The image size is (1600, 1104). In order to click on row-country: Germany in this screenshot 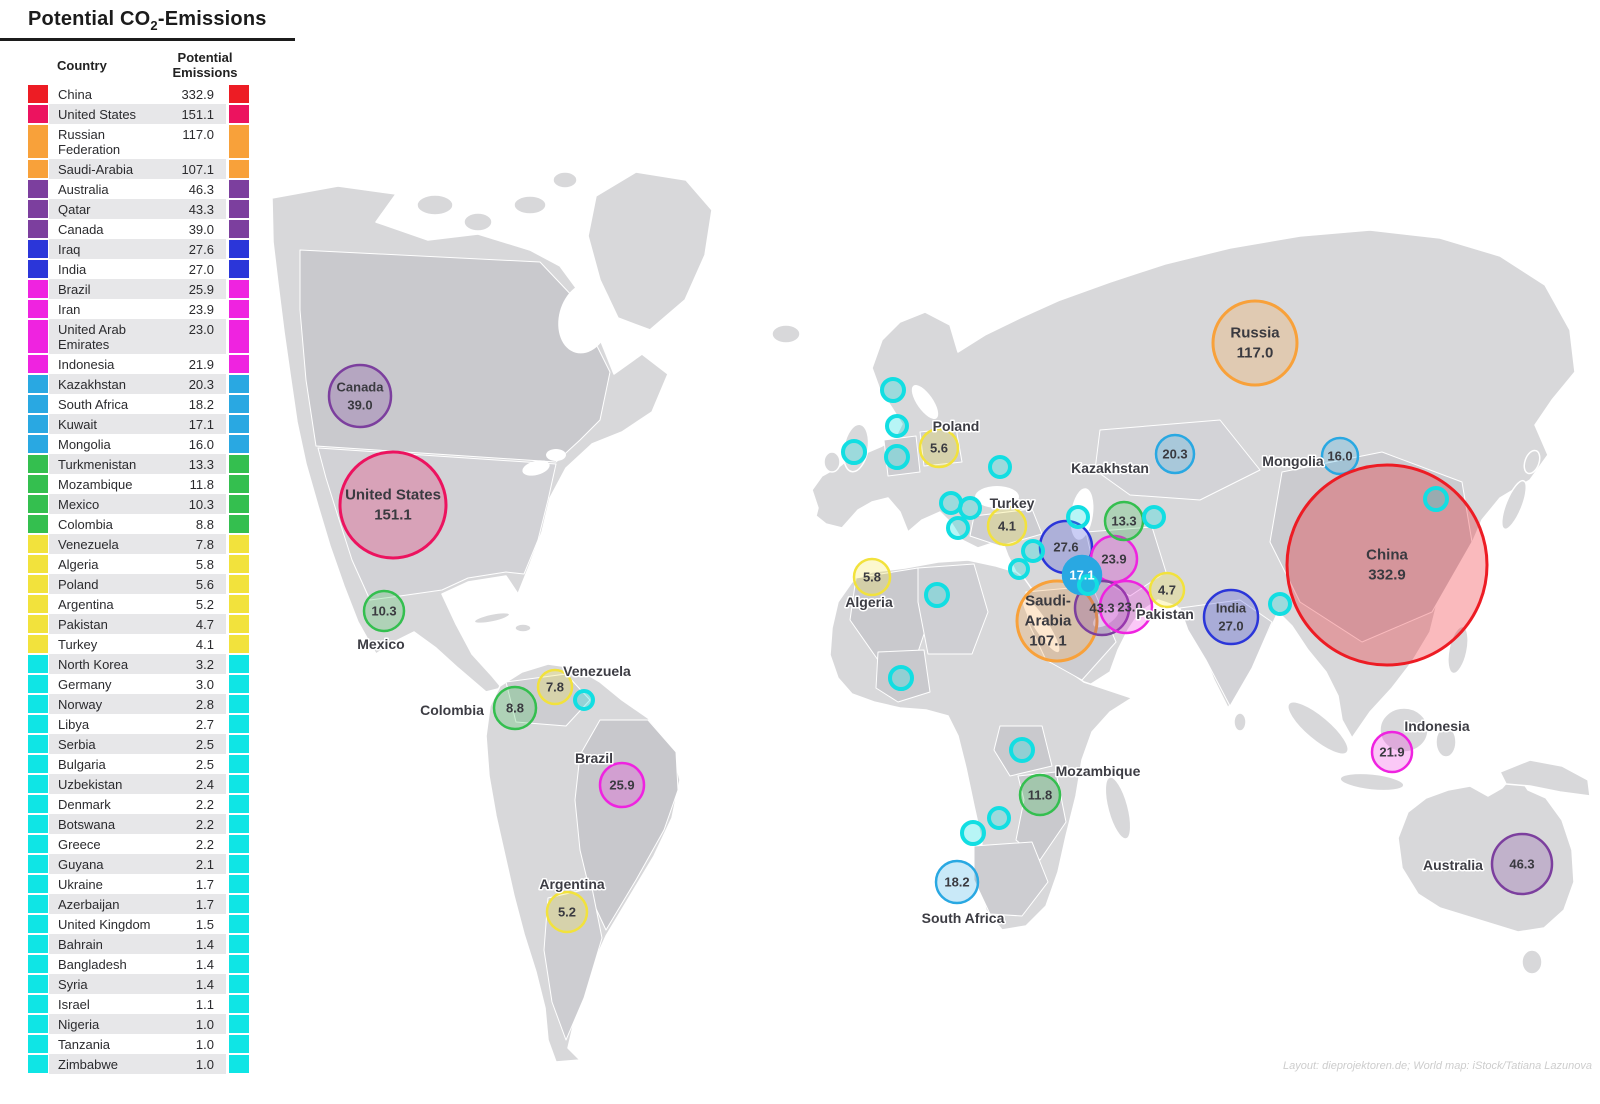, I will do `click(85, 684)`.